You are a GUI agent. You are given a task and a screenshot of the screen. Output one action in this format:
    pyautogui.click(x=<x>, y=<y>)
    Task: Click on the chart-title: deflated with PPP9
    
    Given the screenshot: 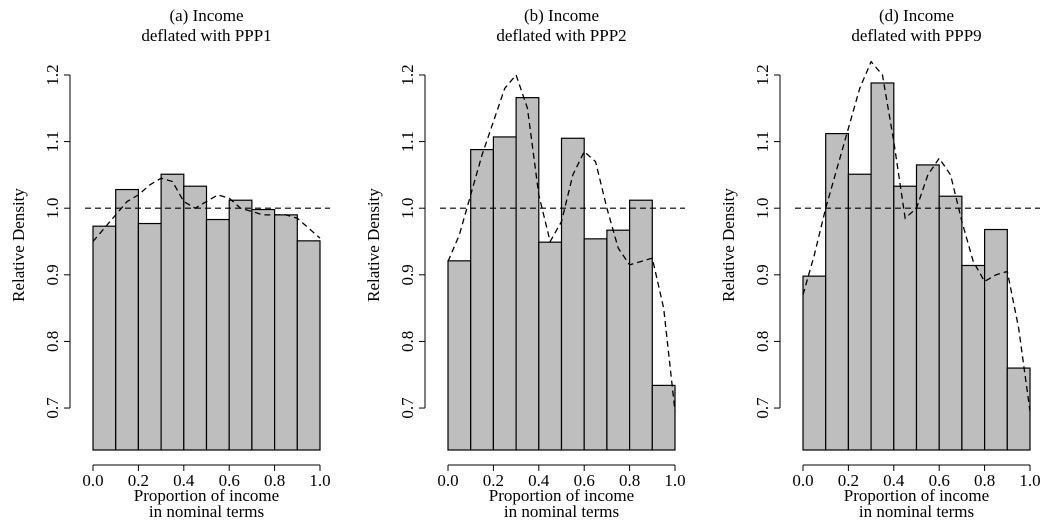 What is the action you would take?
    pyautogui.click(x=916, y=35)
    